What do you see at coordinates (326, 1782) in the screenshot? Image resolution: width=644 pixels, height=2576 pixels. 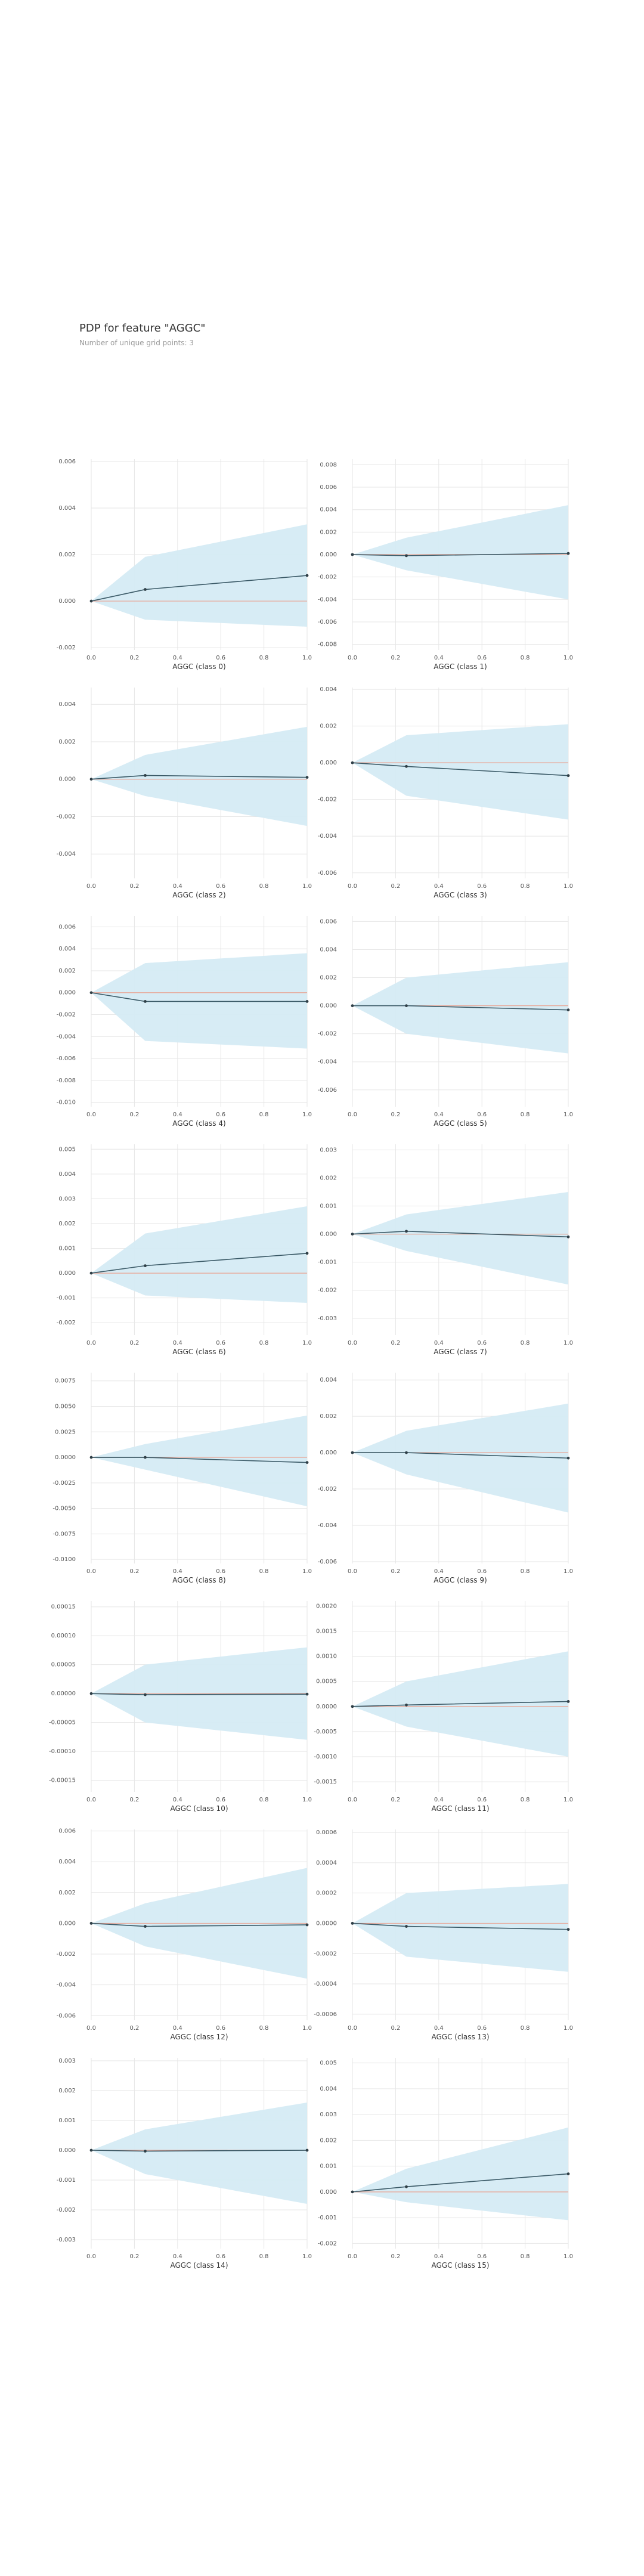 I see `y-tick-label: -0.0015` at bounding box center [326, 1782].